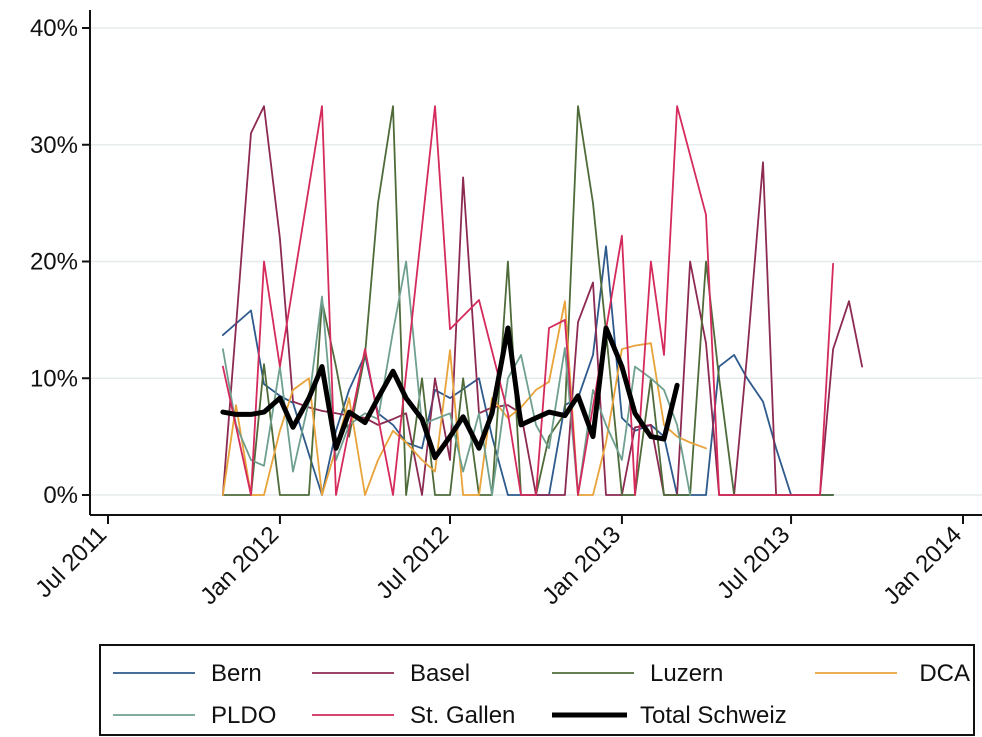 The height and width of the screenshot is (737, 982). What do you see at coordinates (462, 715) in the screenshot?
I see `legend-label-st-gallen: St. Gallen` at bounding box center [462, 715].